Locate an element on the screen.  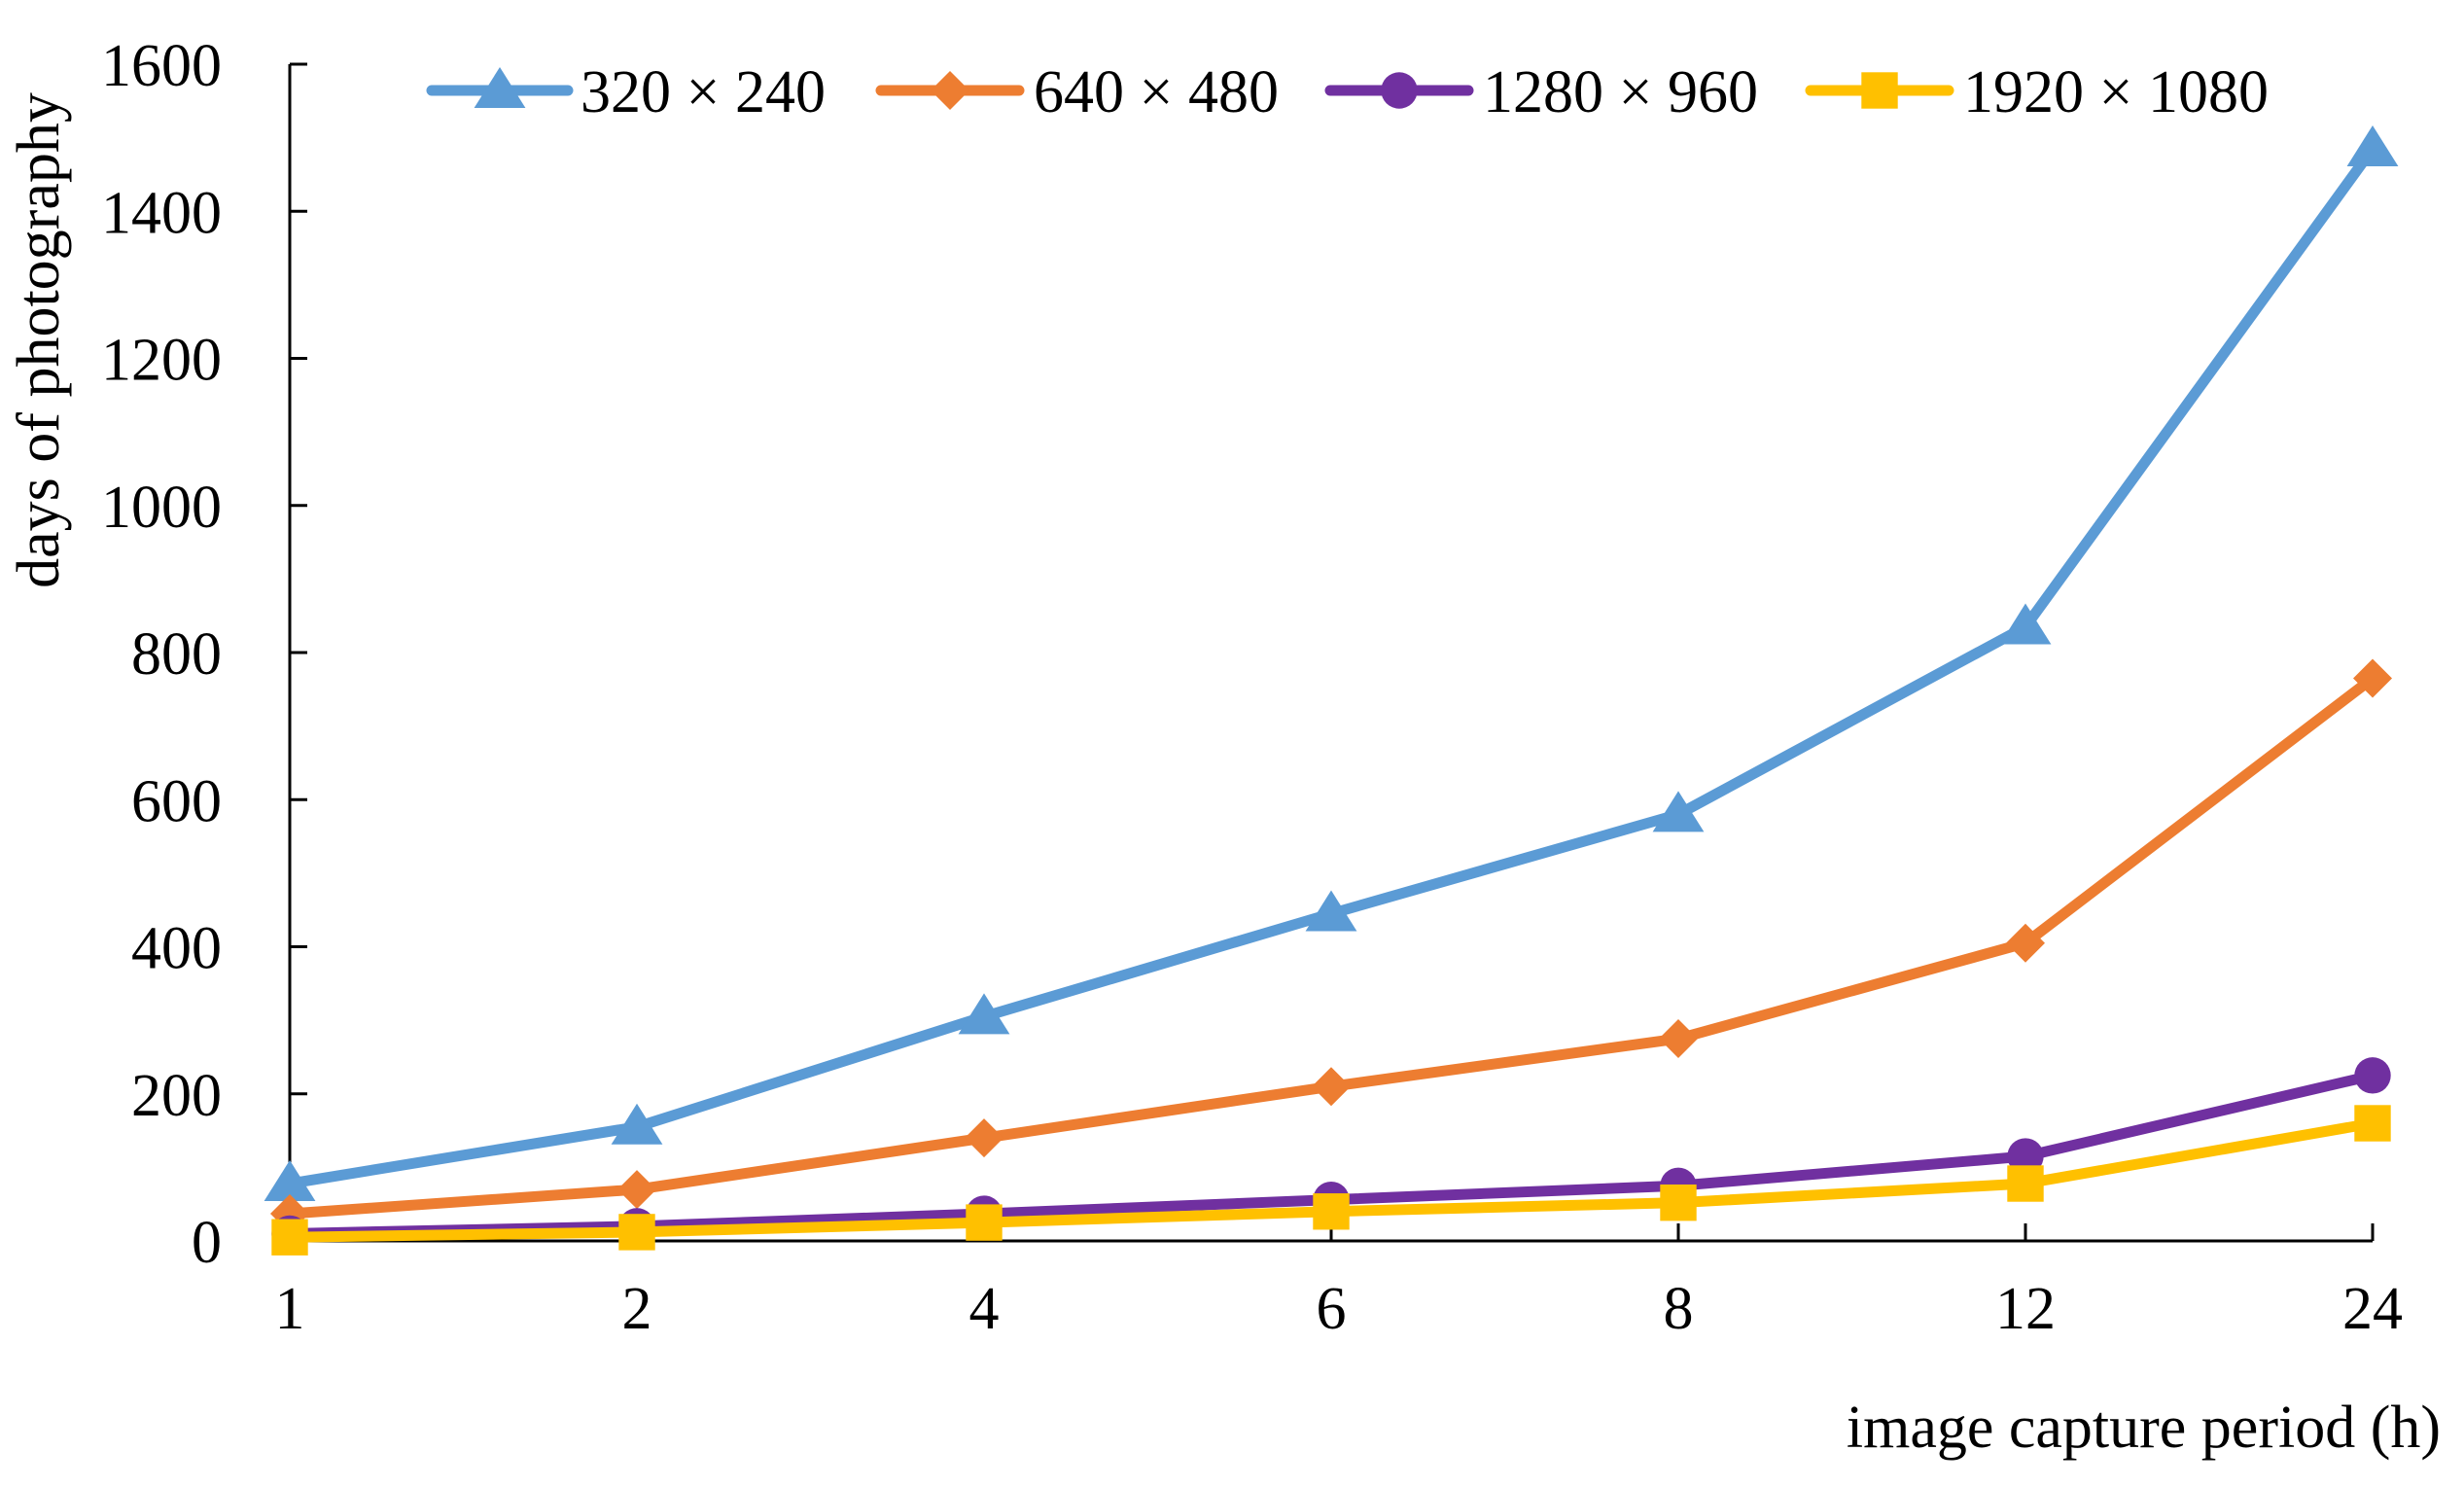
x-tick-label: 1 is located at coordinates (290, 1309).